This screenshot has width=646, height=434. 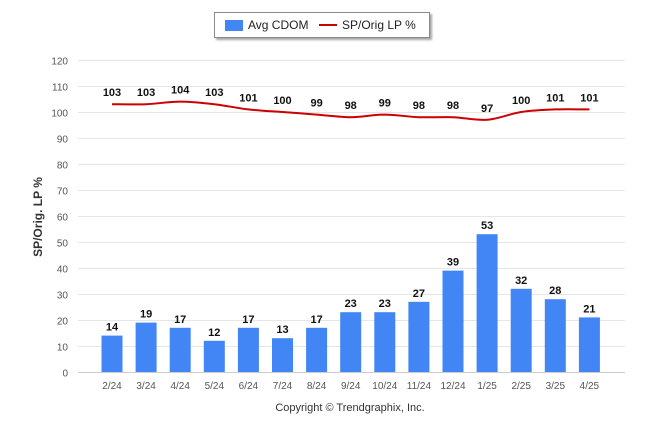 I want to click on legend-item-sp-orig-lp: SP/Orig LP %, so click(x=367, y=25).